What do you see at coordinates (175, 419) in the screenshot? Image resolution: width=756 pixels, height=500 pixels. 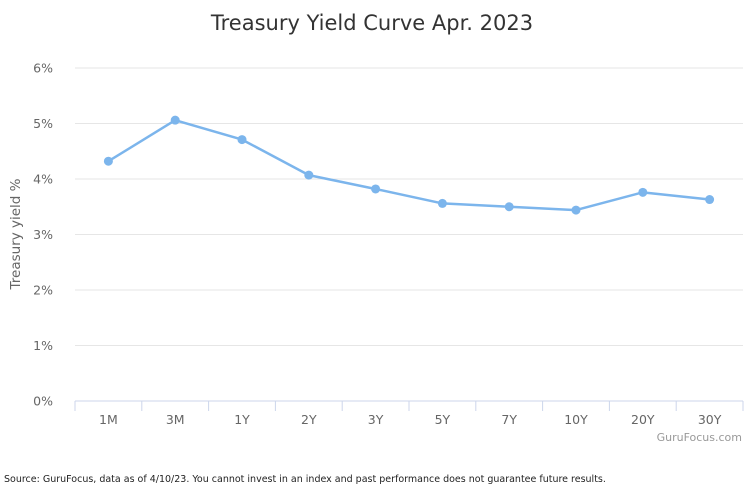 I see `x-tick-label: 3M` at bounding box center [175, 419].